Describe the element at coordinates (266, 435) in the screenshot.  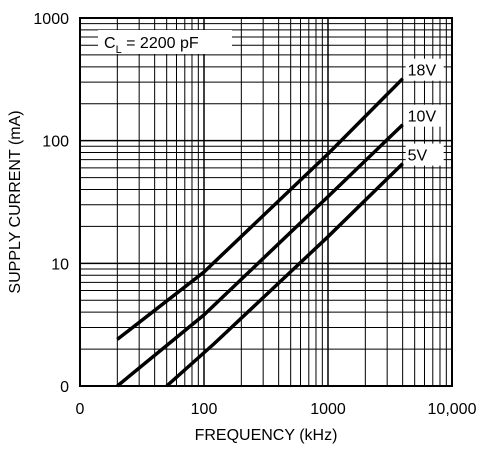
I see `x-axis-label: FREQUENCY (kHz)` at that location.